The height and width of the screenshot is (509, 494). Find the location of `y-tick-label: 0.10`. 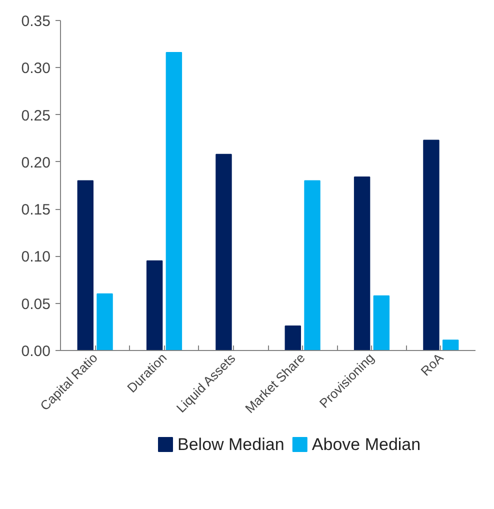

y-tick-label: 0.10 is located at coordinates (36, 257).